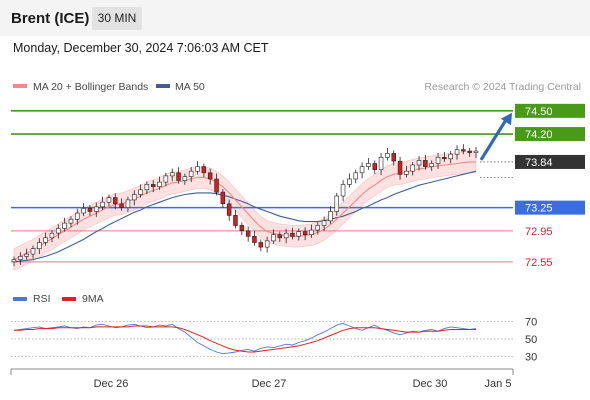 The height and width of the screenshot is (400, 590). What do you see at coordinates (493, 139) in the screenshot?
I see `target-arrow-shaft` at bounding box center [493, 139].